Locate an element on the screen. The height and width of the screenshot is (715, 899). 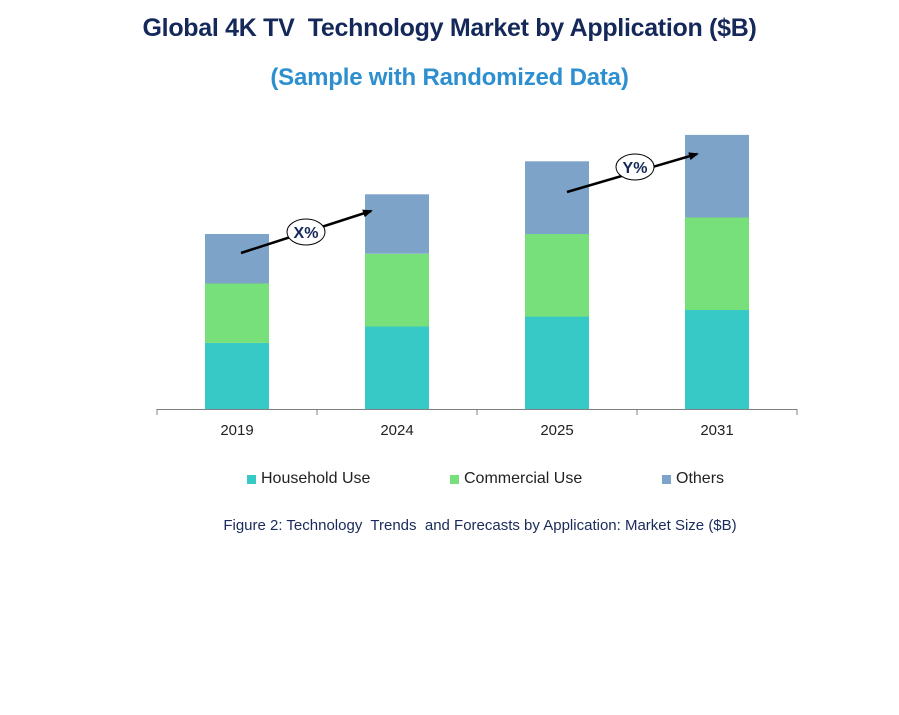
bar-others-2024 is located at coordinates (397, 224).